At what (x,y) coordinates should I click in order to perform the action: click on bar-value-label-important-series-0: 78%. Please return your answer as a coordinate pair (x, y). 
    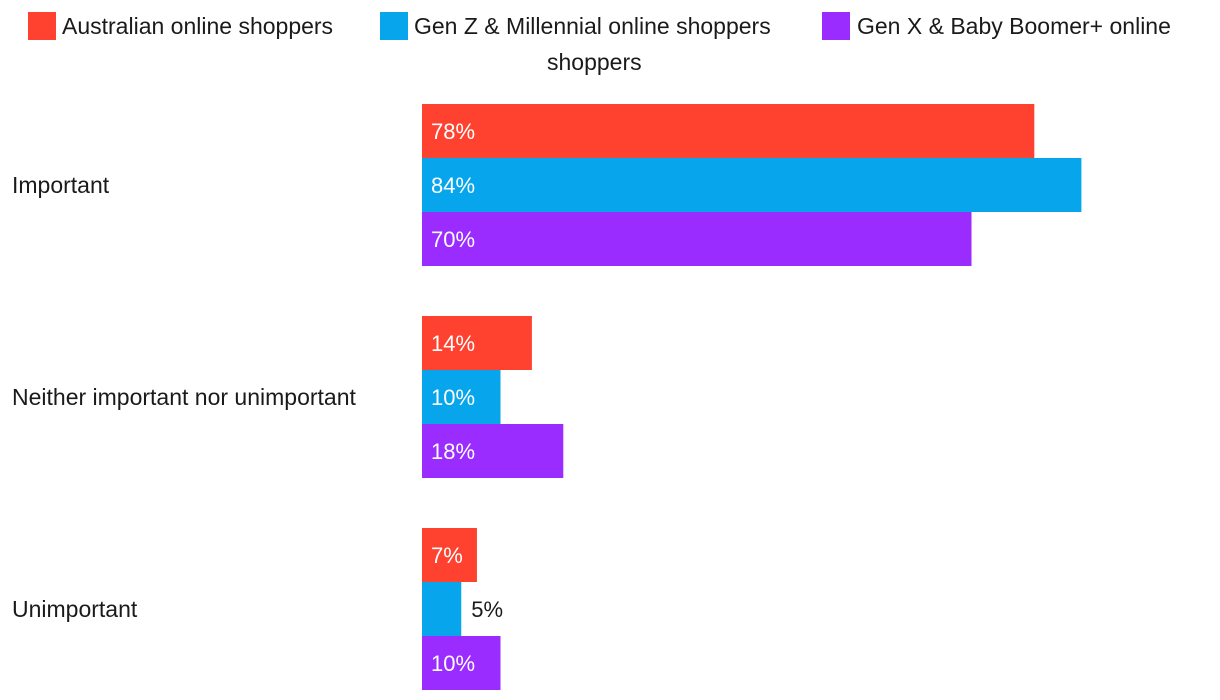
    Looking at the image, I should click on (453, 131).